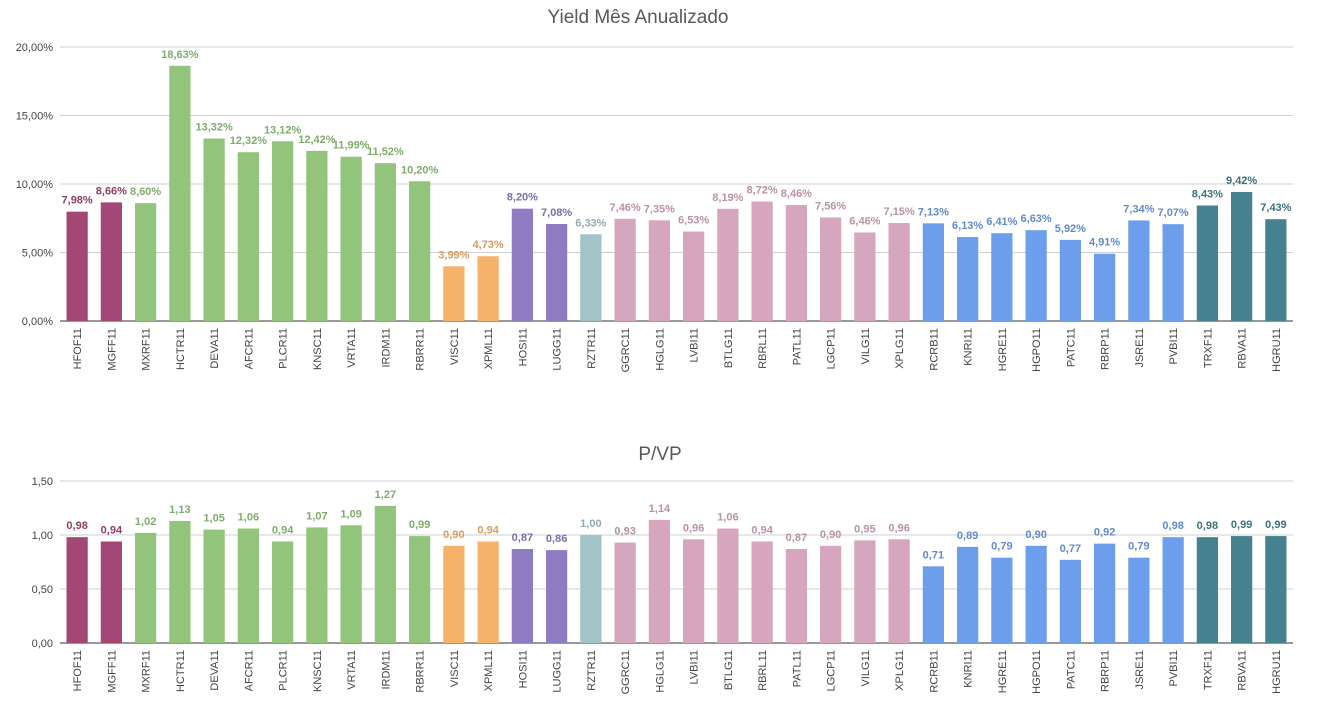  Describe the element at coordinates (1138, 209) in the screenshot. I see `data-label: 7,34%` at that location.